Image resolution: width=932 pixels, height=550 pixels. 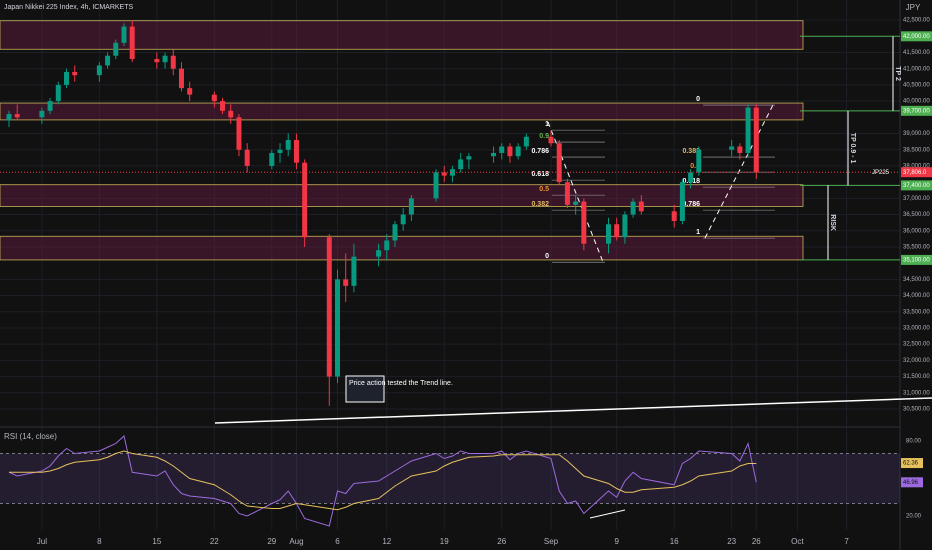 I want to click on y-tick-label: 33,500.00, so click(x=916, y=312).